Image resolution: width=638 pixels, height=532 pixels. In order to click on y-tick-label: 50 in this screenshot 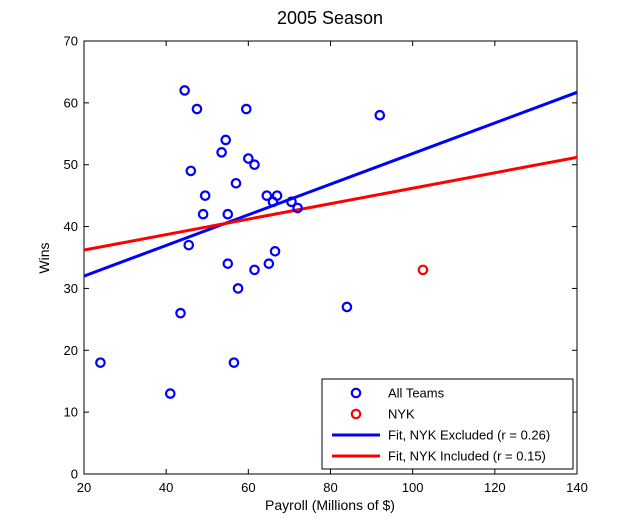, I will do `click(71, 164)`.